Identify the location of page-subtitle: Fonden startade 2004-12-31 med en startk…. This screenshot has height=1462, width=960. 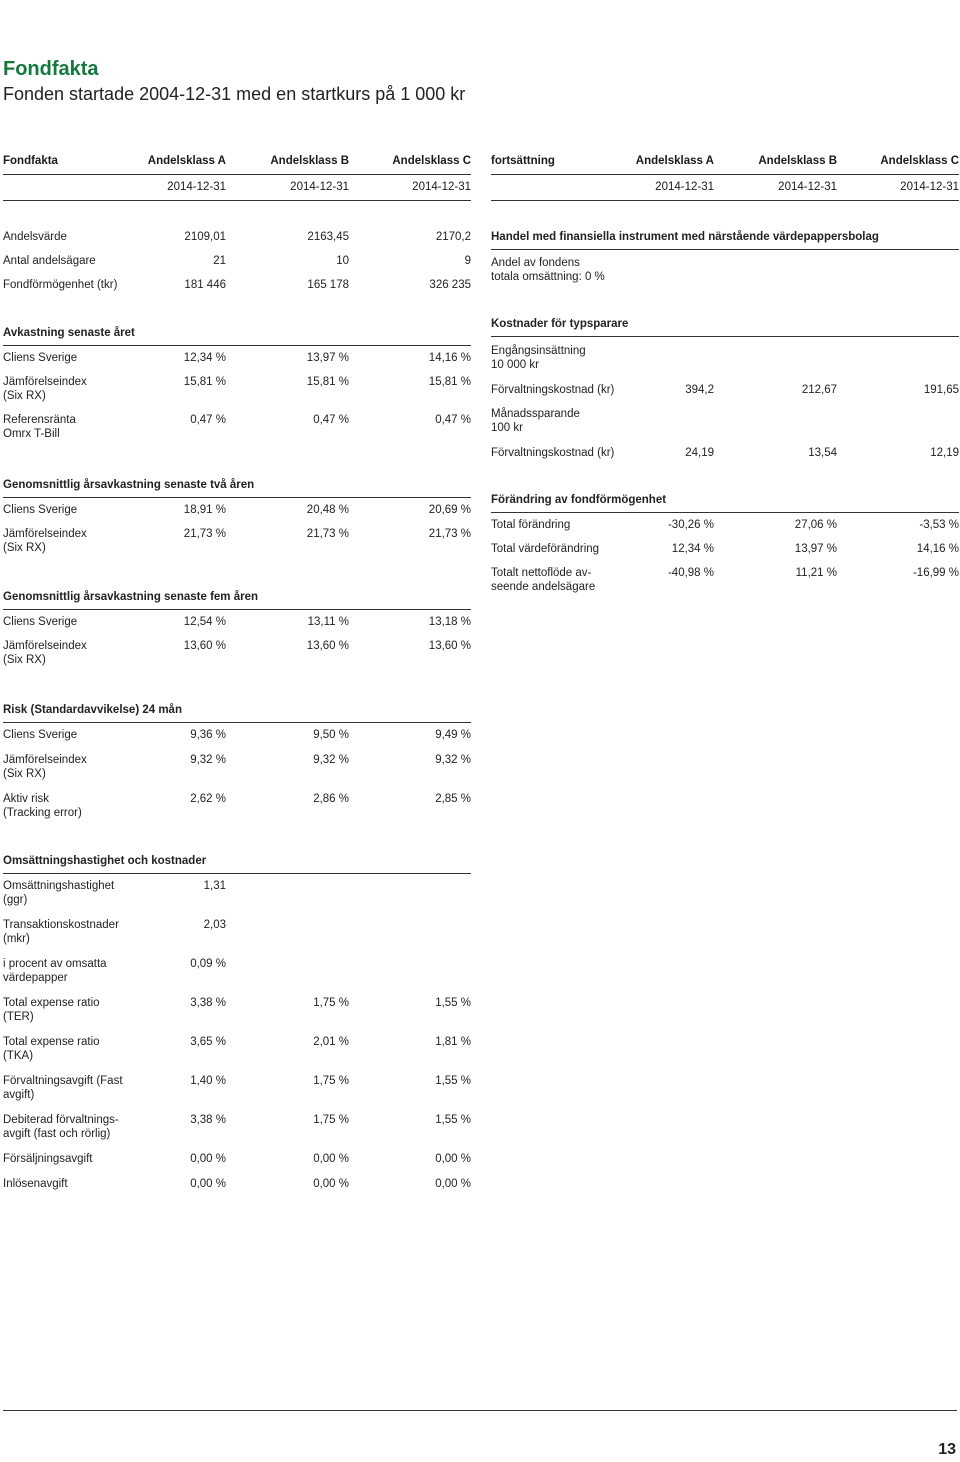
(234, 94).